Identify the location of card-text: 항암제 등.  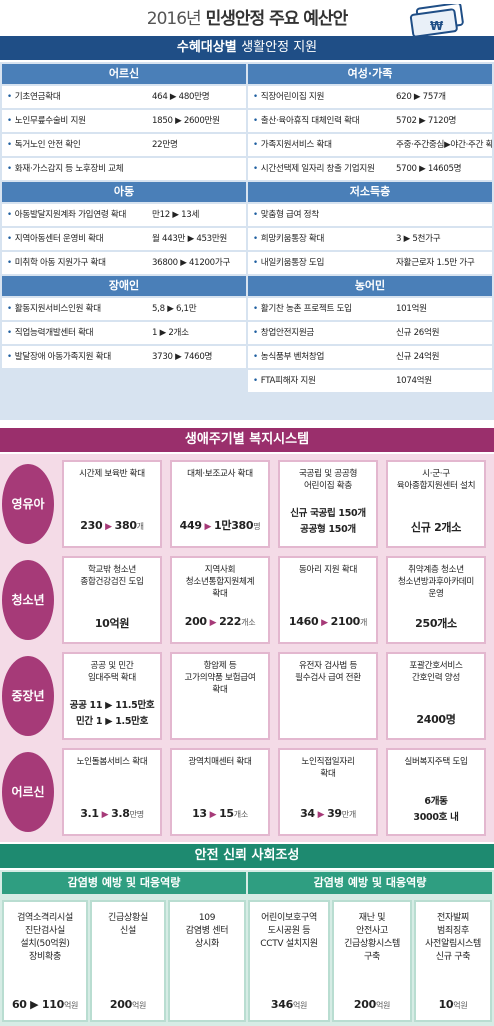
(220, 666).